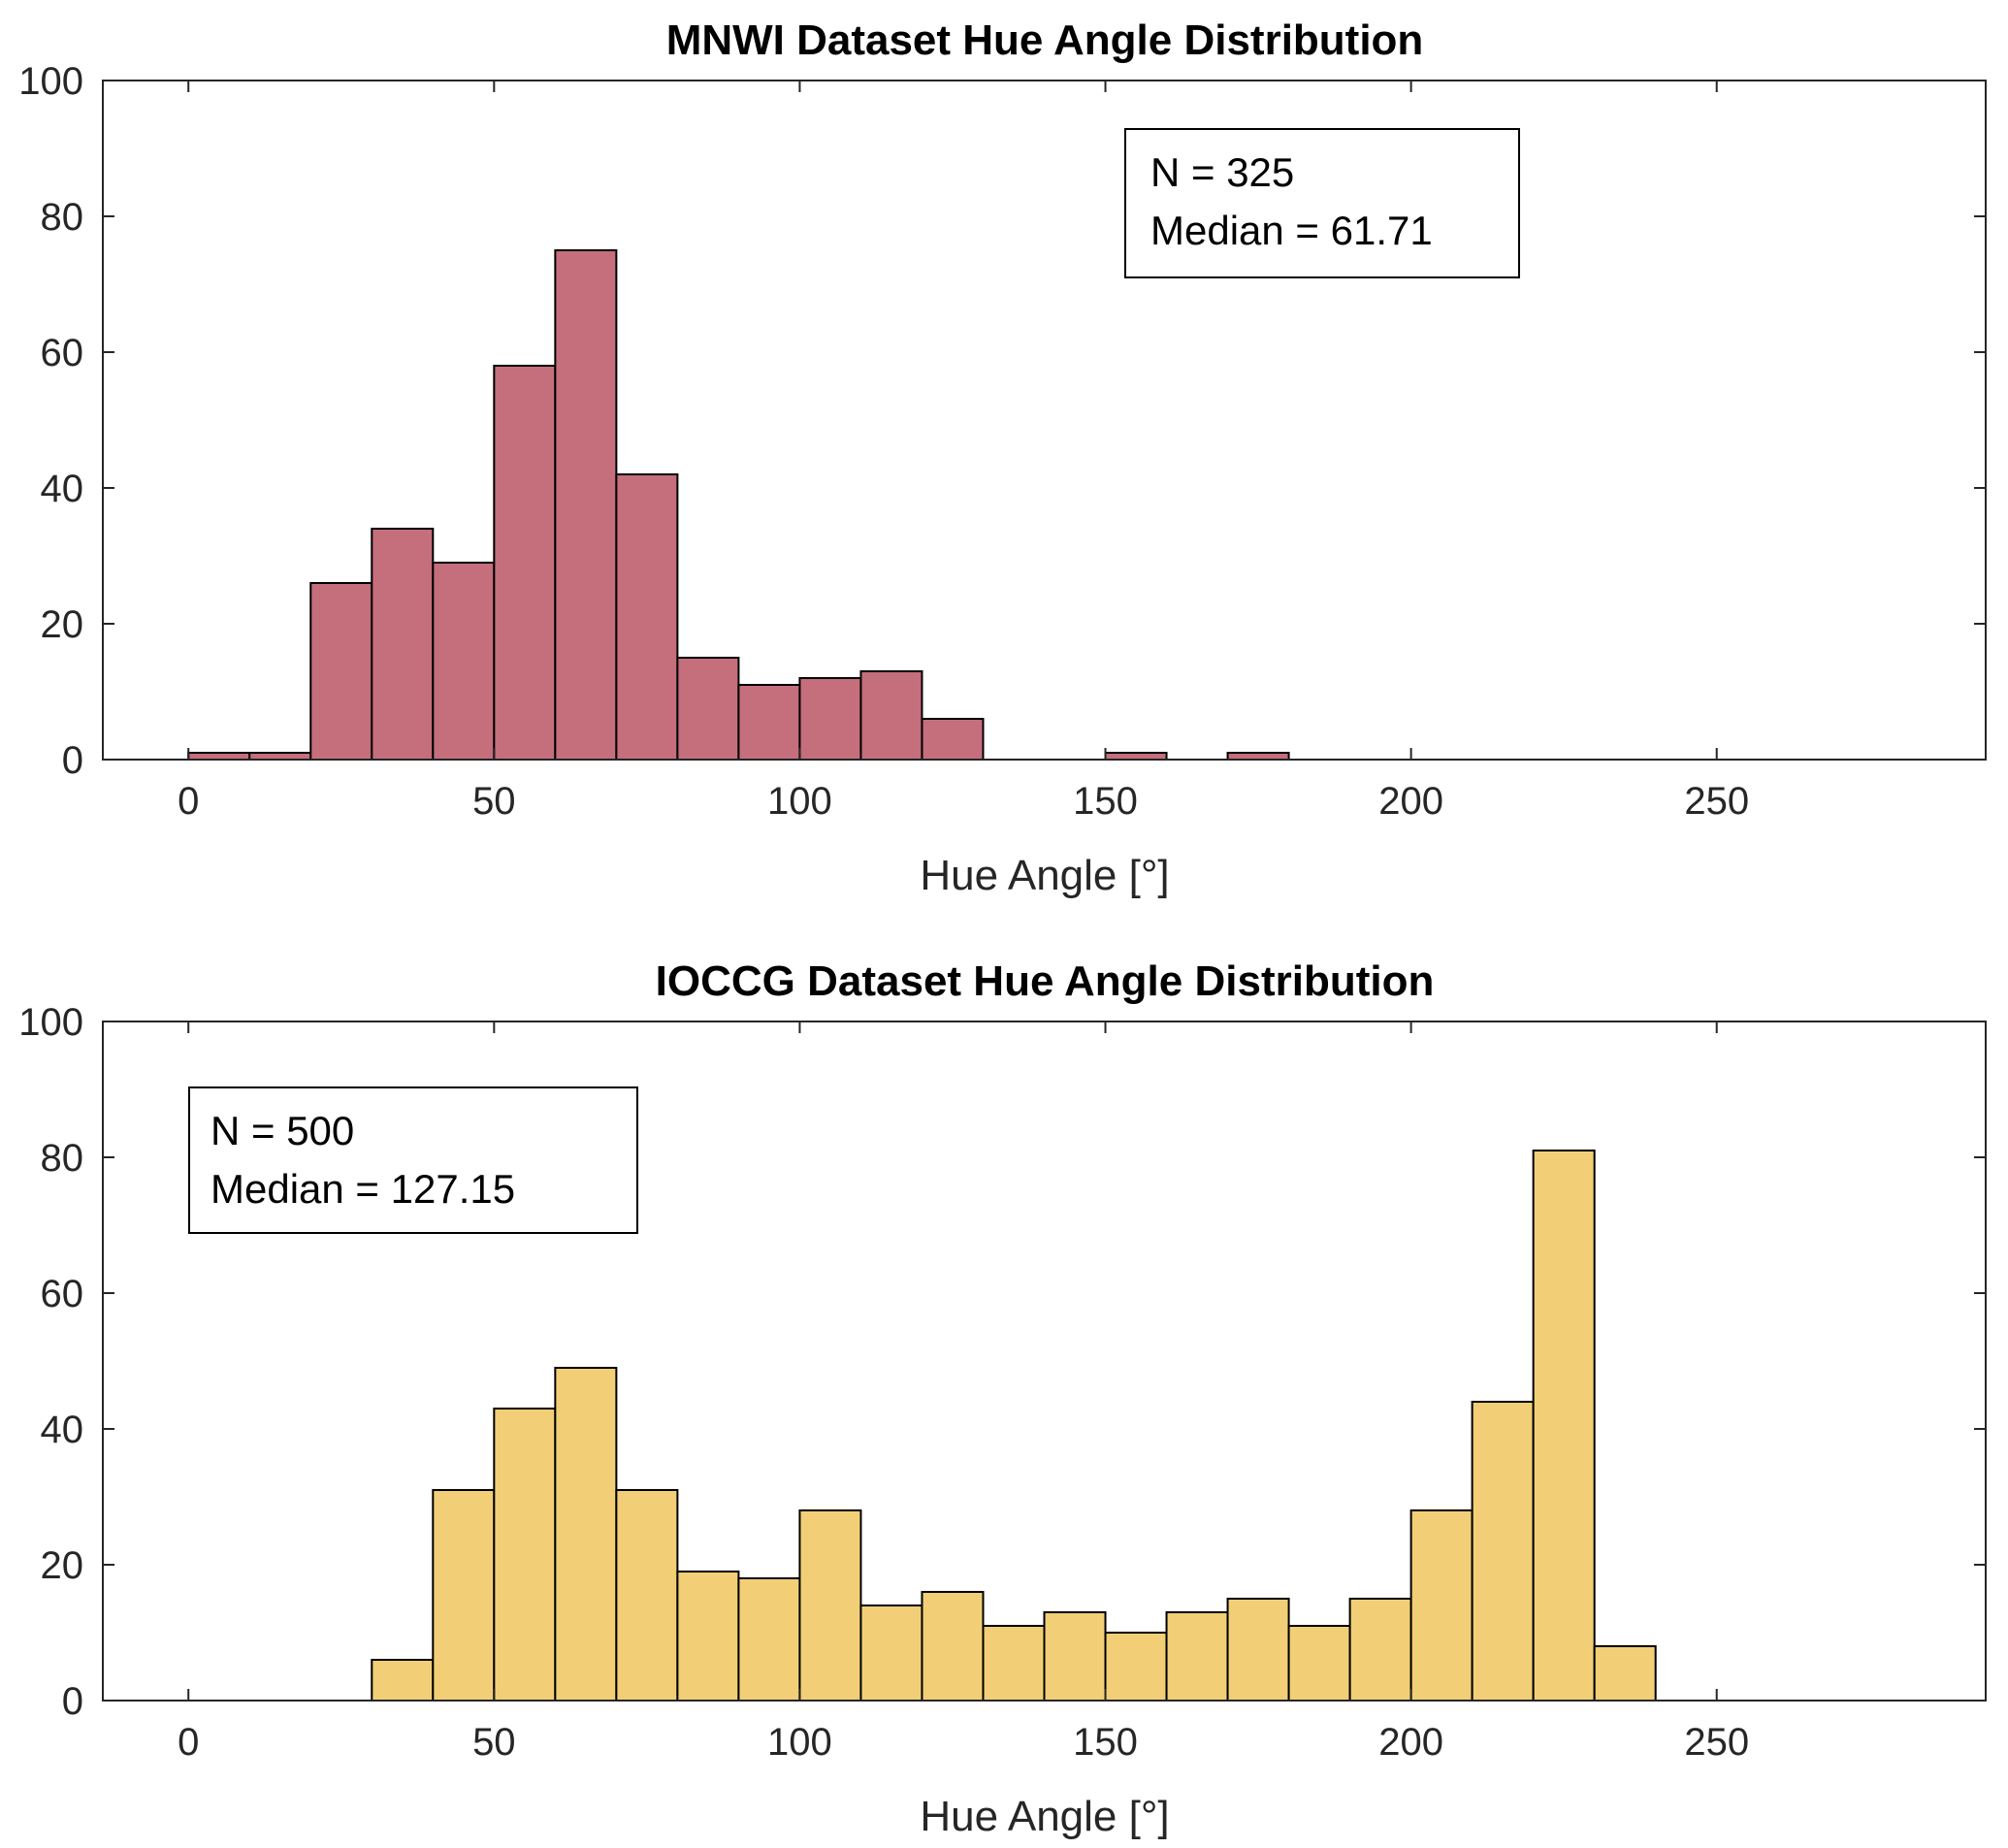 This screenshot has width=2008, height=1848. I want to click on ioccg-x-axis-label: Hue Angle [°], so click(1044, 1817).